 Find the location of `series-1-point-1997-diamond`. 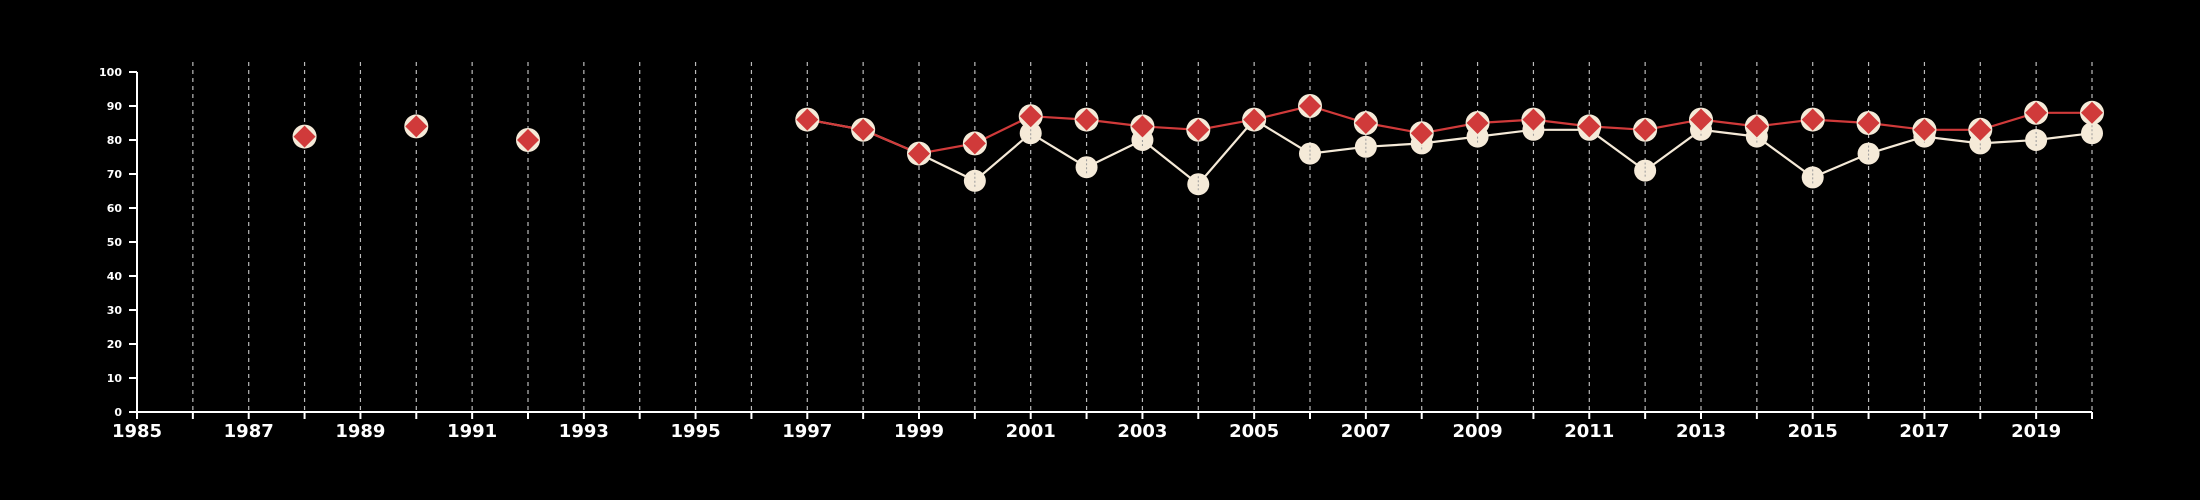

series-1-point-1997-diamond is located at coordinates (807, 119).